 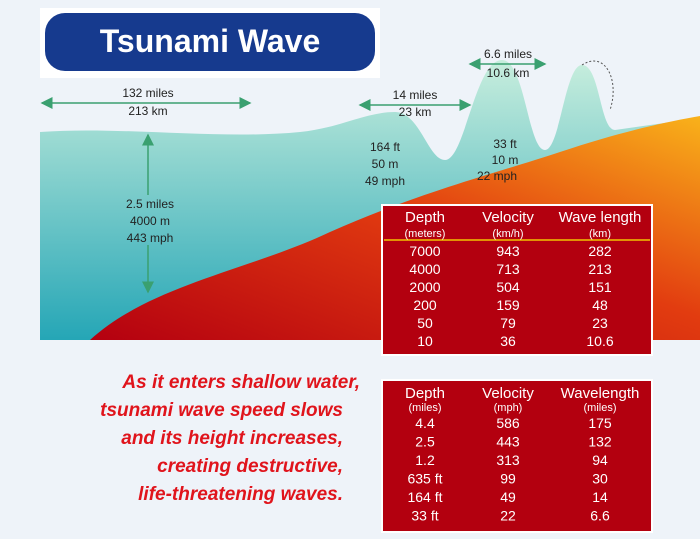 I want to click on table-unit: (meters), so click(x=425, y=234).